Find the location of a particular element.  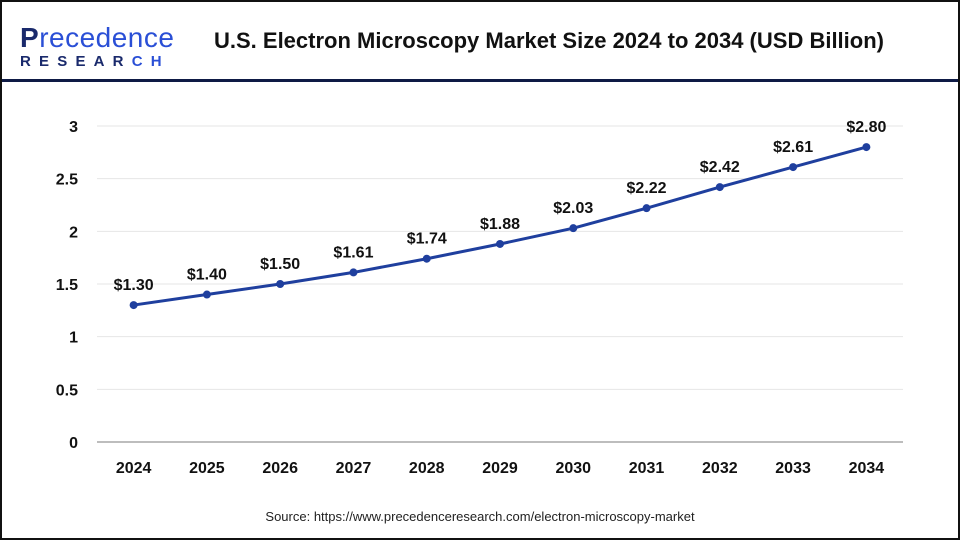

logo-initial: P is located at coordinates (30, 37).